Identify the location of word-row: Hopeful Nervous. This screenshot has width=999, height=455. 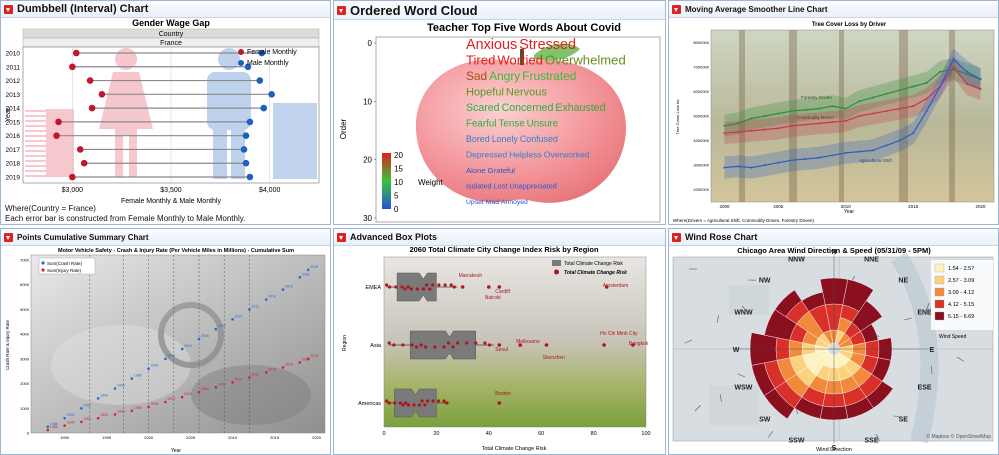
(506, 93).